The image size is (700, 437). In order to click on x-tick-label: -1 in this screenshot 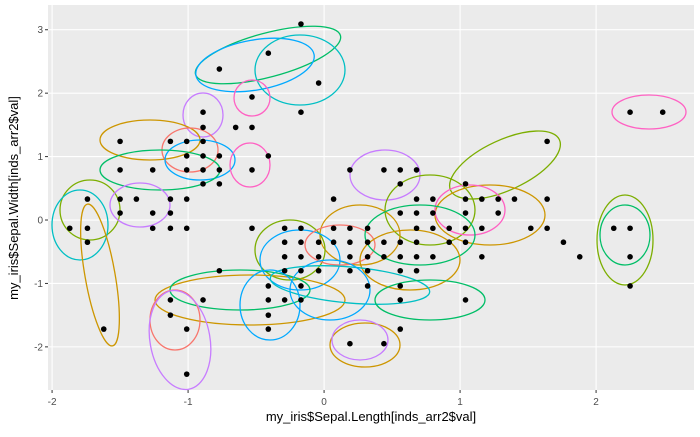, I will do `click(188, 402)`.